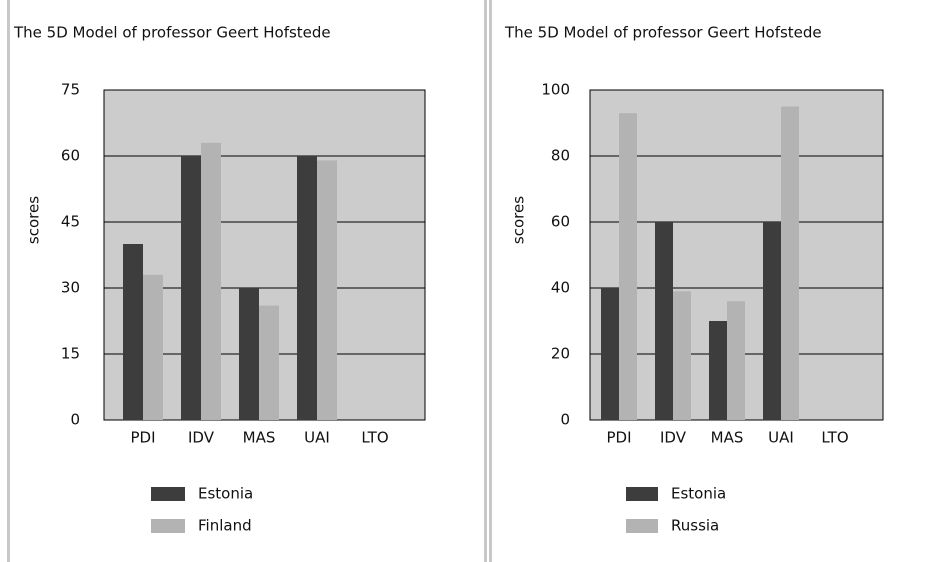 The image size is (937, 562). I want to click on y-tick-label: 75, so click(70, 90).